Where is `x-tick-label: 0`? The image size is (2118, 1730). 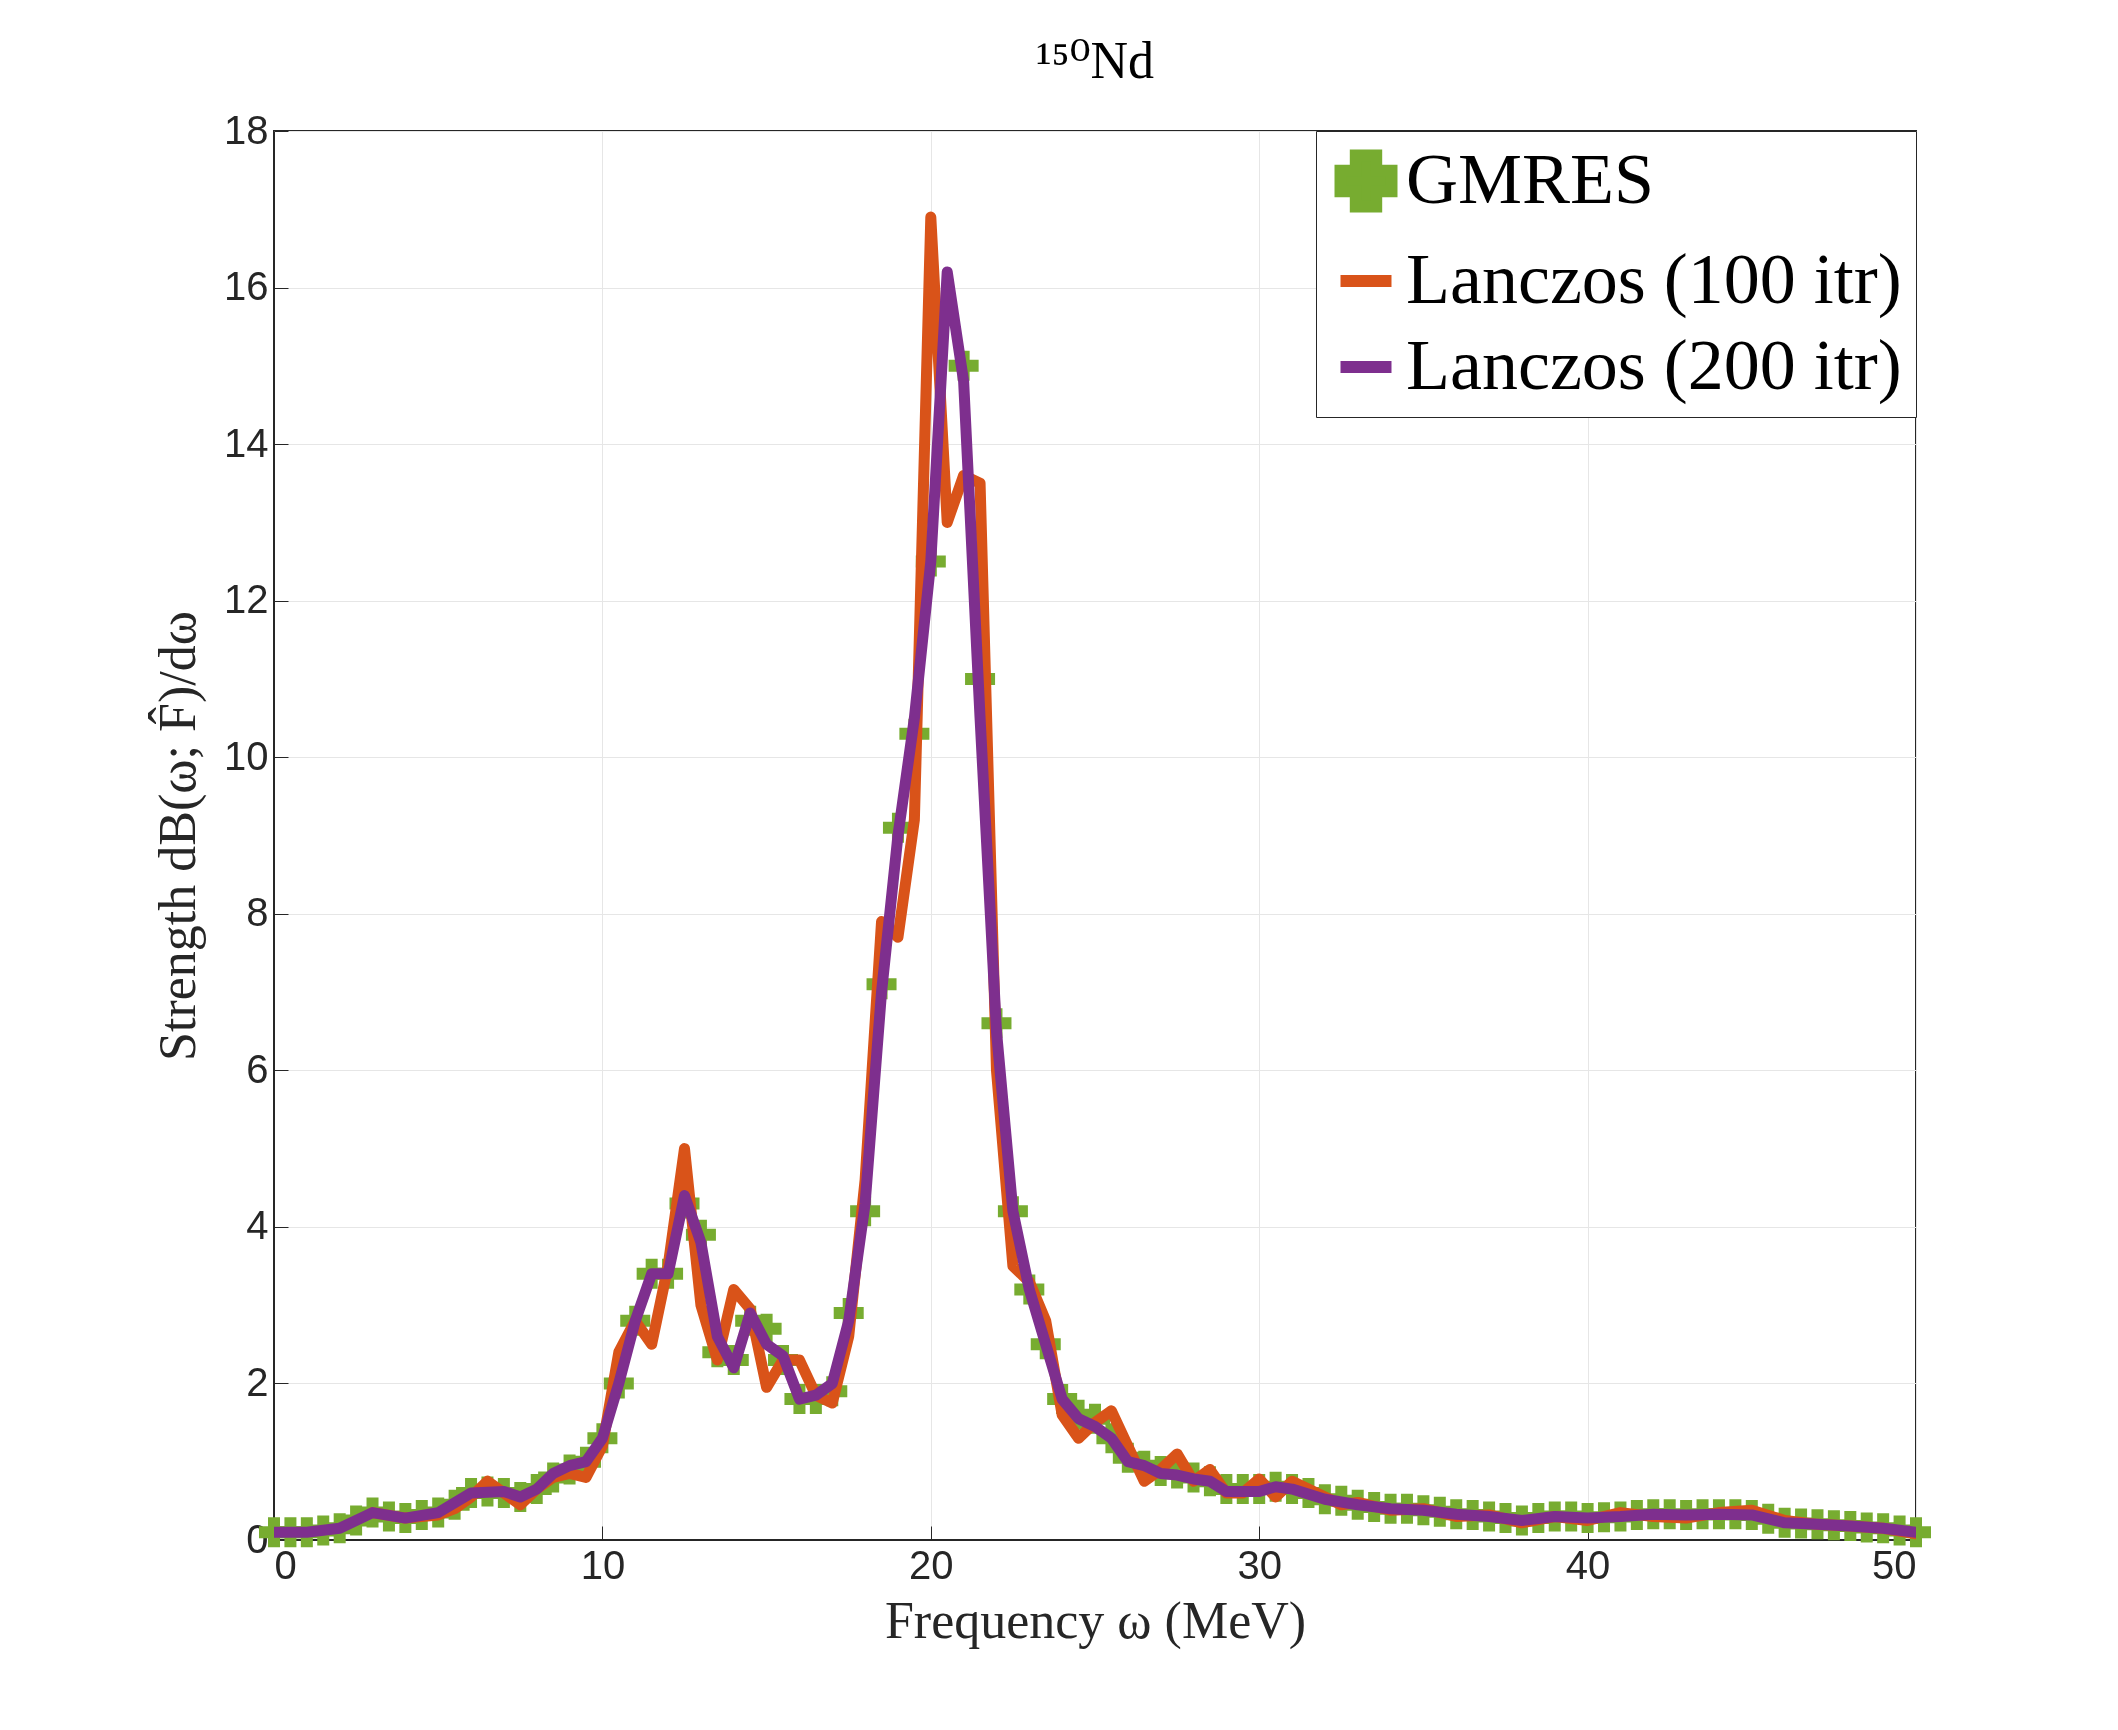
x-tick-label: 0 is located at coordinates (285, 1564).